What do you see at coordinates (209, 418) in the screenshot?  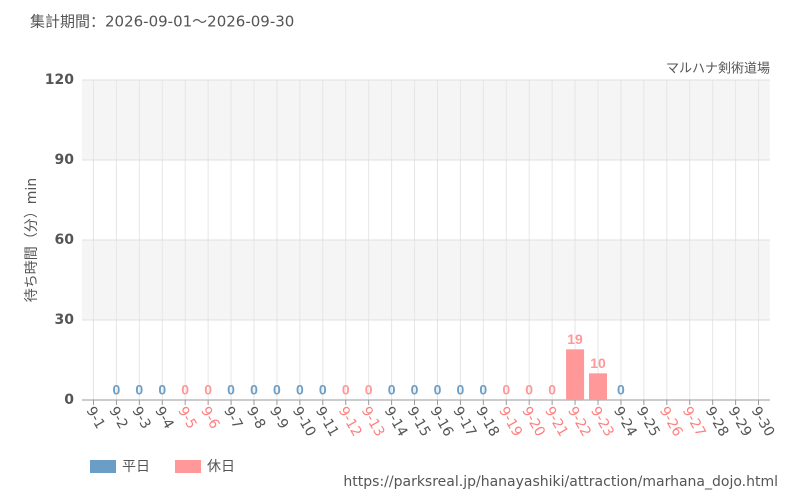 I see `x-tick-label: 9-6` at bounding box center [209, 418].